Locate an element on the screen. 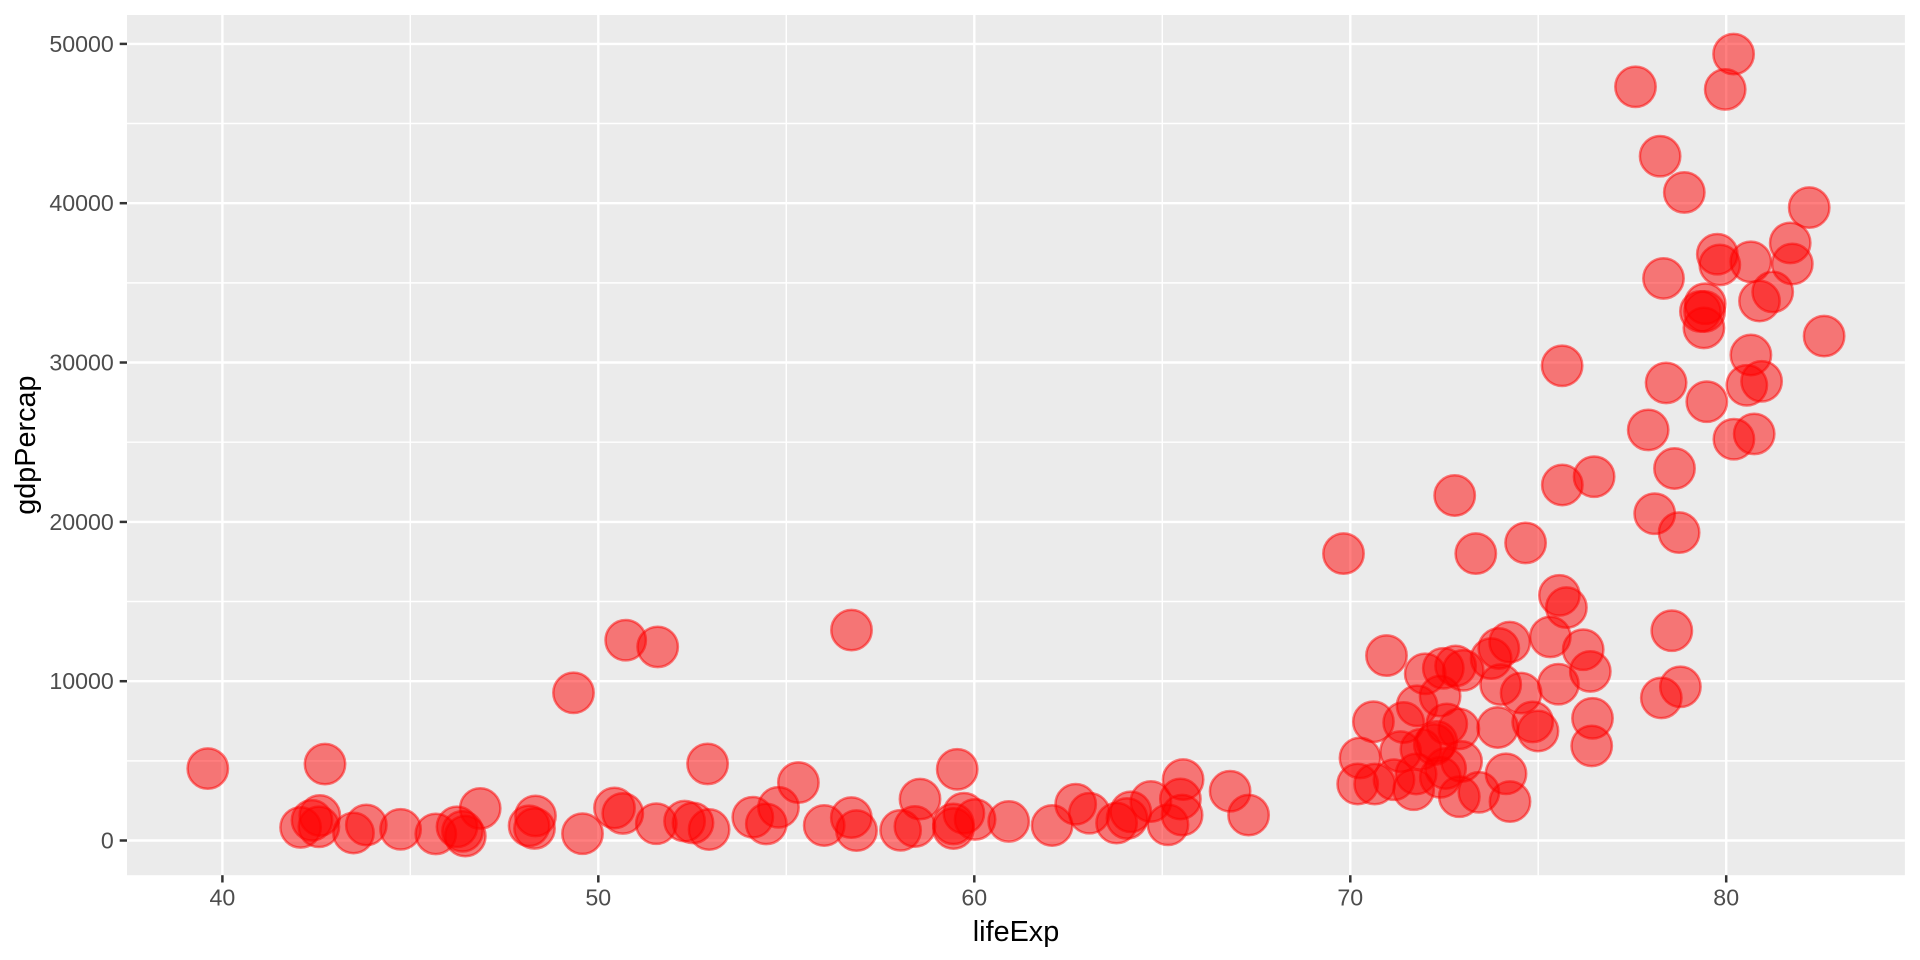 The image size is (1920, 960). svg-text: 20000 is located at coordinates (81, 522).